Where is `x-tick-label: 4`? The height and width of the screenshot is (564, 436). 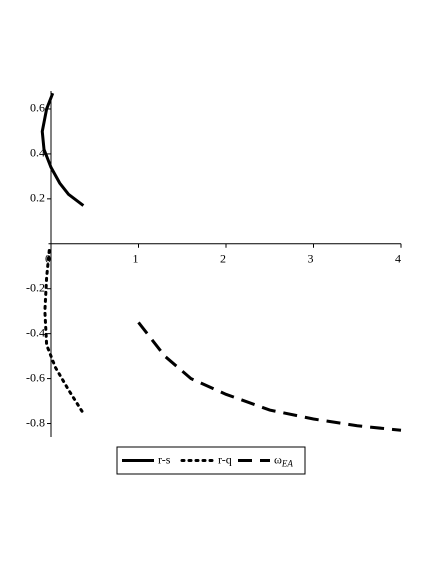
x-tick-label: 4 is located at coordinates (398, 259).